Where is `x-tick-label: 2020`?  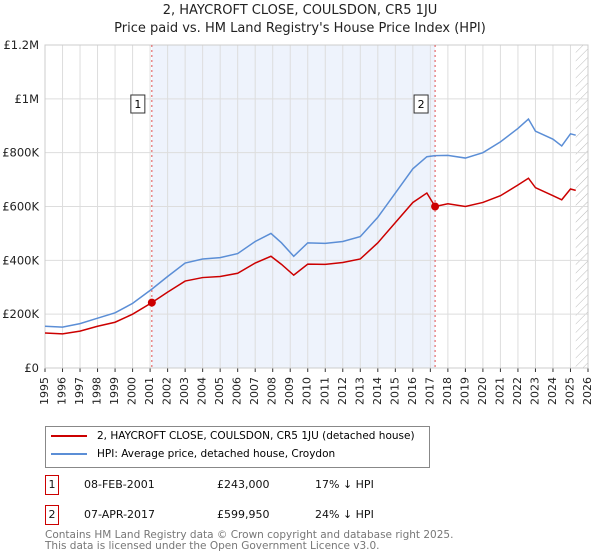 x-tick-label: 2020 is located at coordinates (482, 391).